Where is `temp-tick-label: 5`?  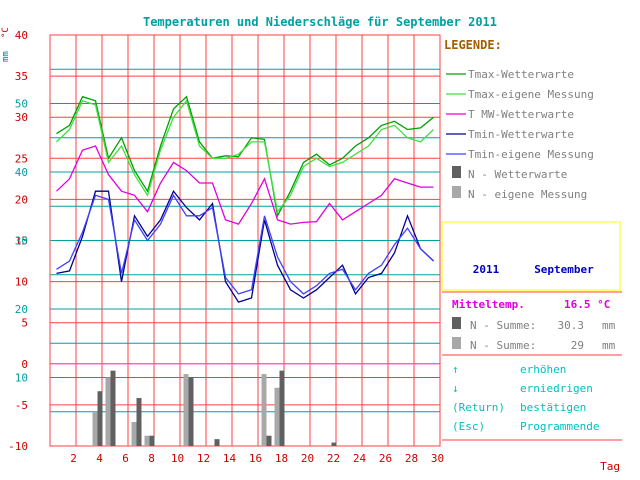
temp-tick-label: 5 is located at coordinates (24, 323).